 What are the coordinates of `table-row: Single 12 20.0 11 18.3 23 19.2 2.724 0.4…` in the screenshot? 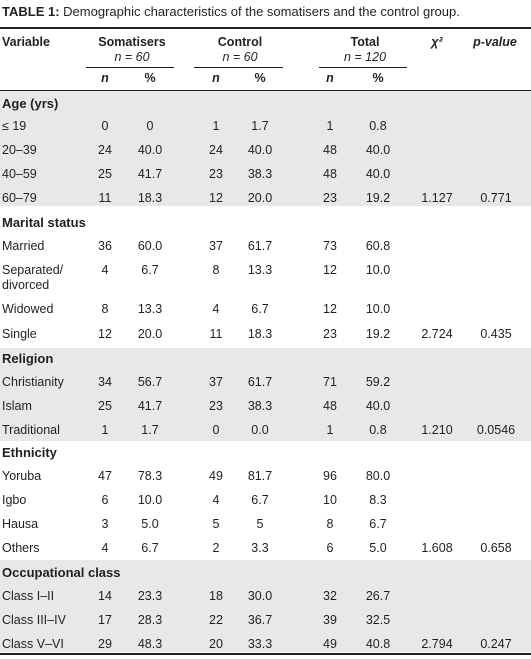 It's located at (265, 334).